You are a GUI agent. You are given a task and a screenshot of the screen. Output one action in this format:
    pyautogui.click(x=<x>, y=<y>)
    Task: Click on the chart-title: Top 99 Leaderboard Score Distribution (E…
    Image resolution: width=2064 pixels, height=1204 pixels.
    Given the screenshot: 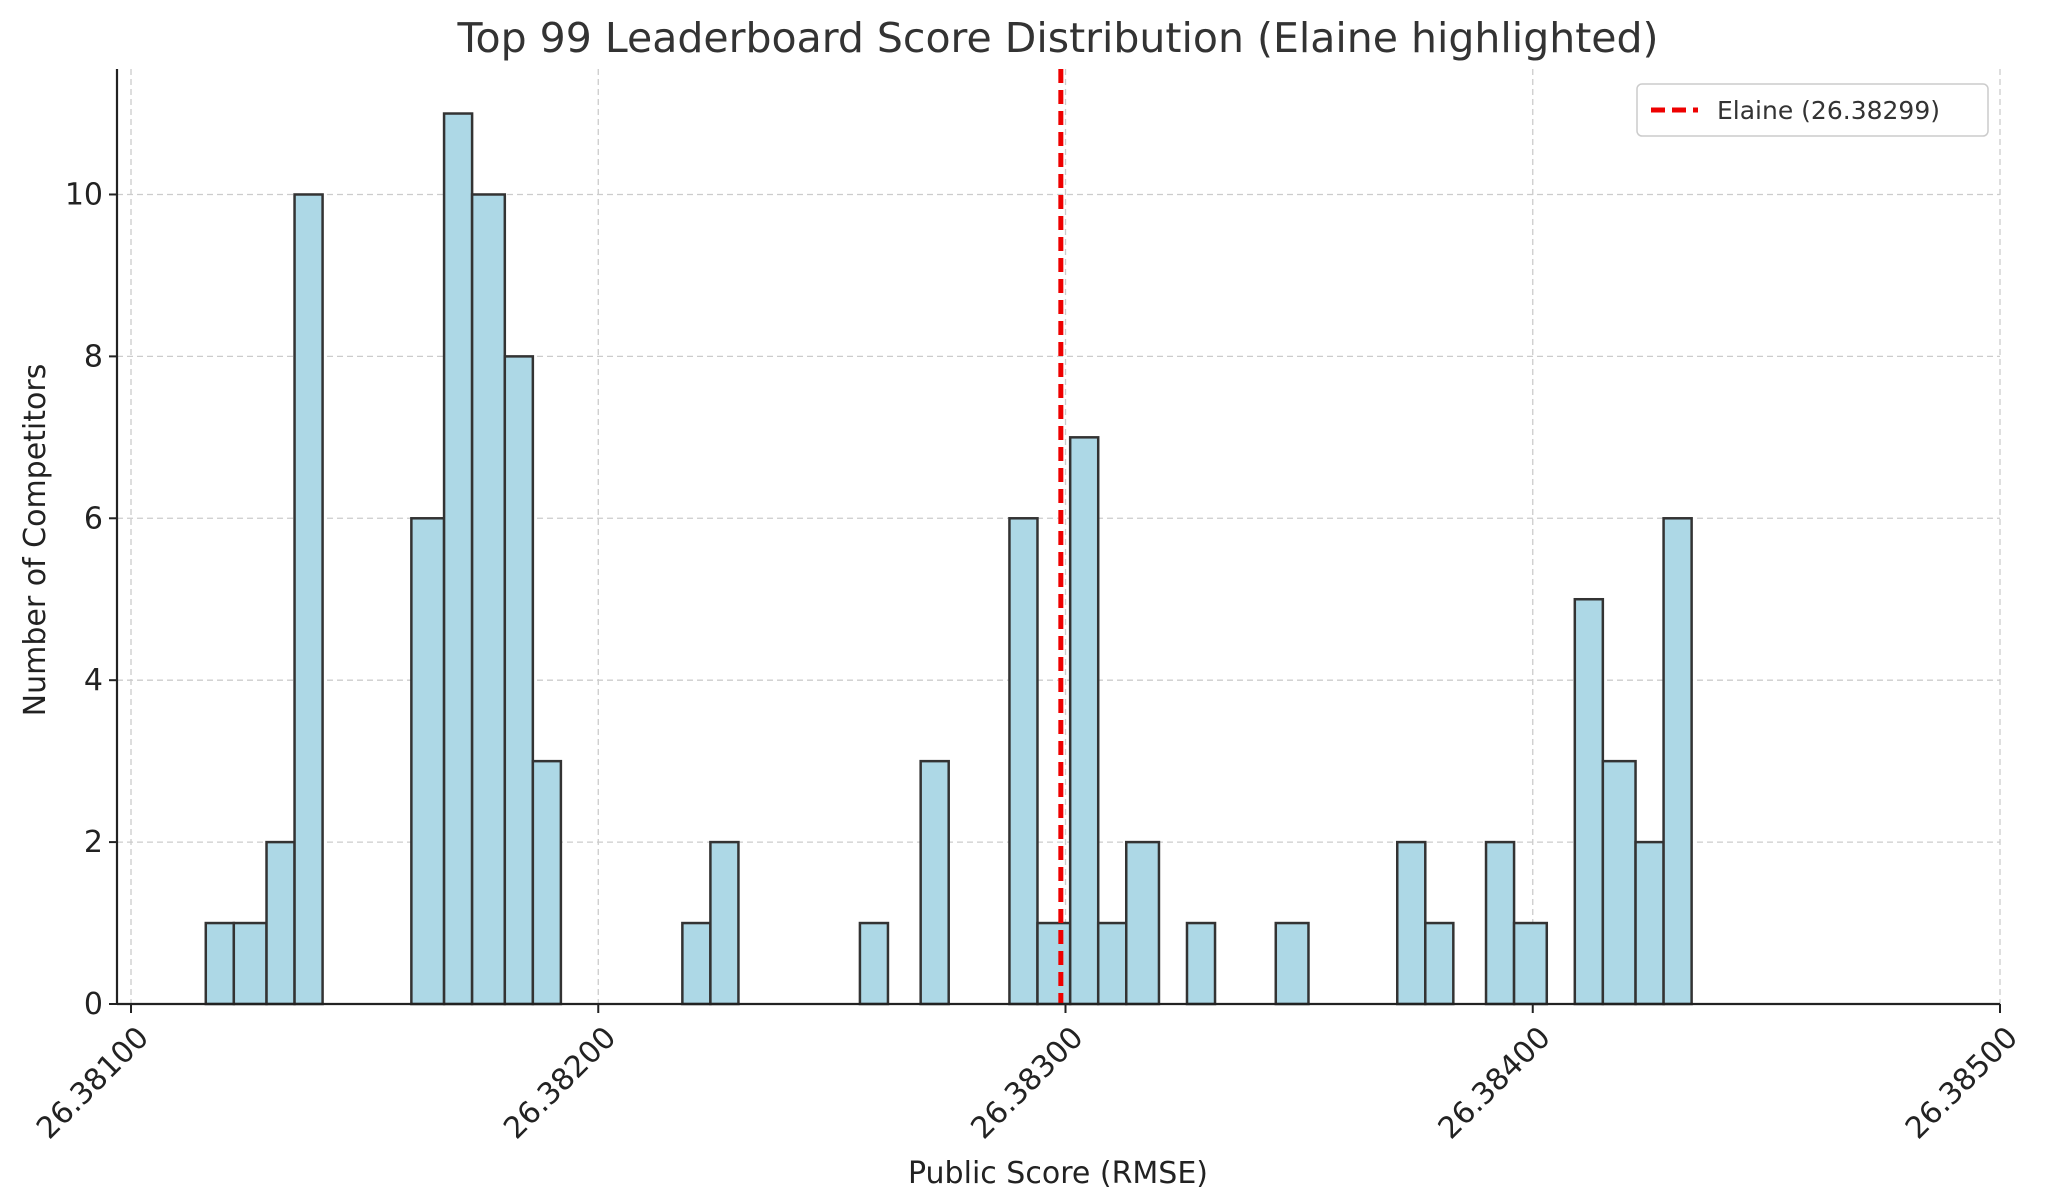 What is the action you would take?
    pyautogui.click(x=1057, y=38)
    